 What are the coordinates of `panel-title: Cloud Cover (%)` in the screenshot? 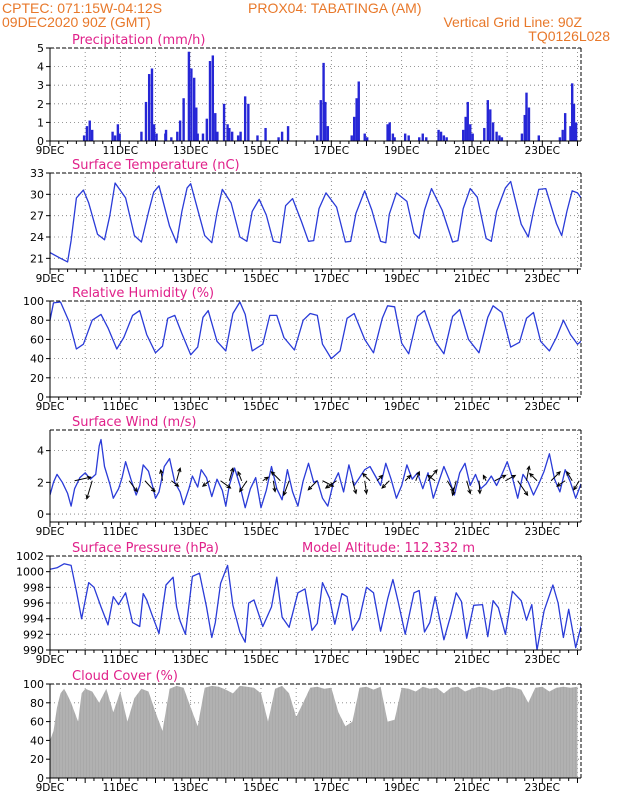 It's located at (125, 676).